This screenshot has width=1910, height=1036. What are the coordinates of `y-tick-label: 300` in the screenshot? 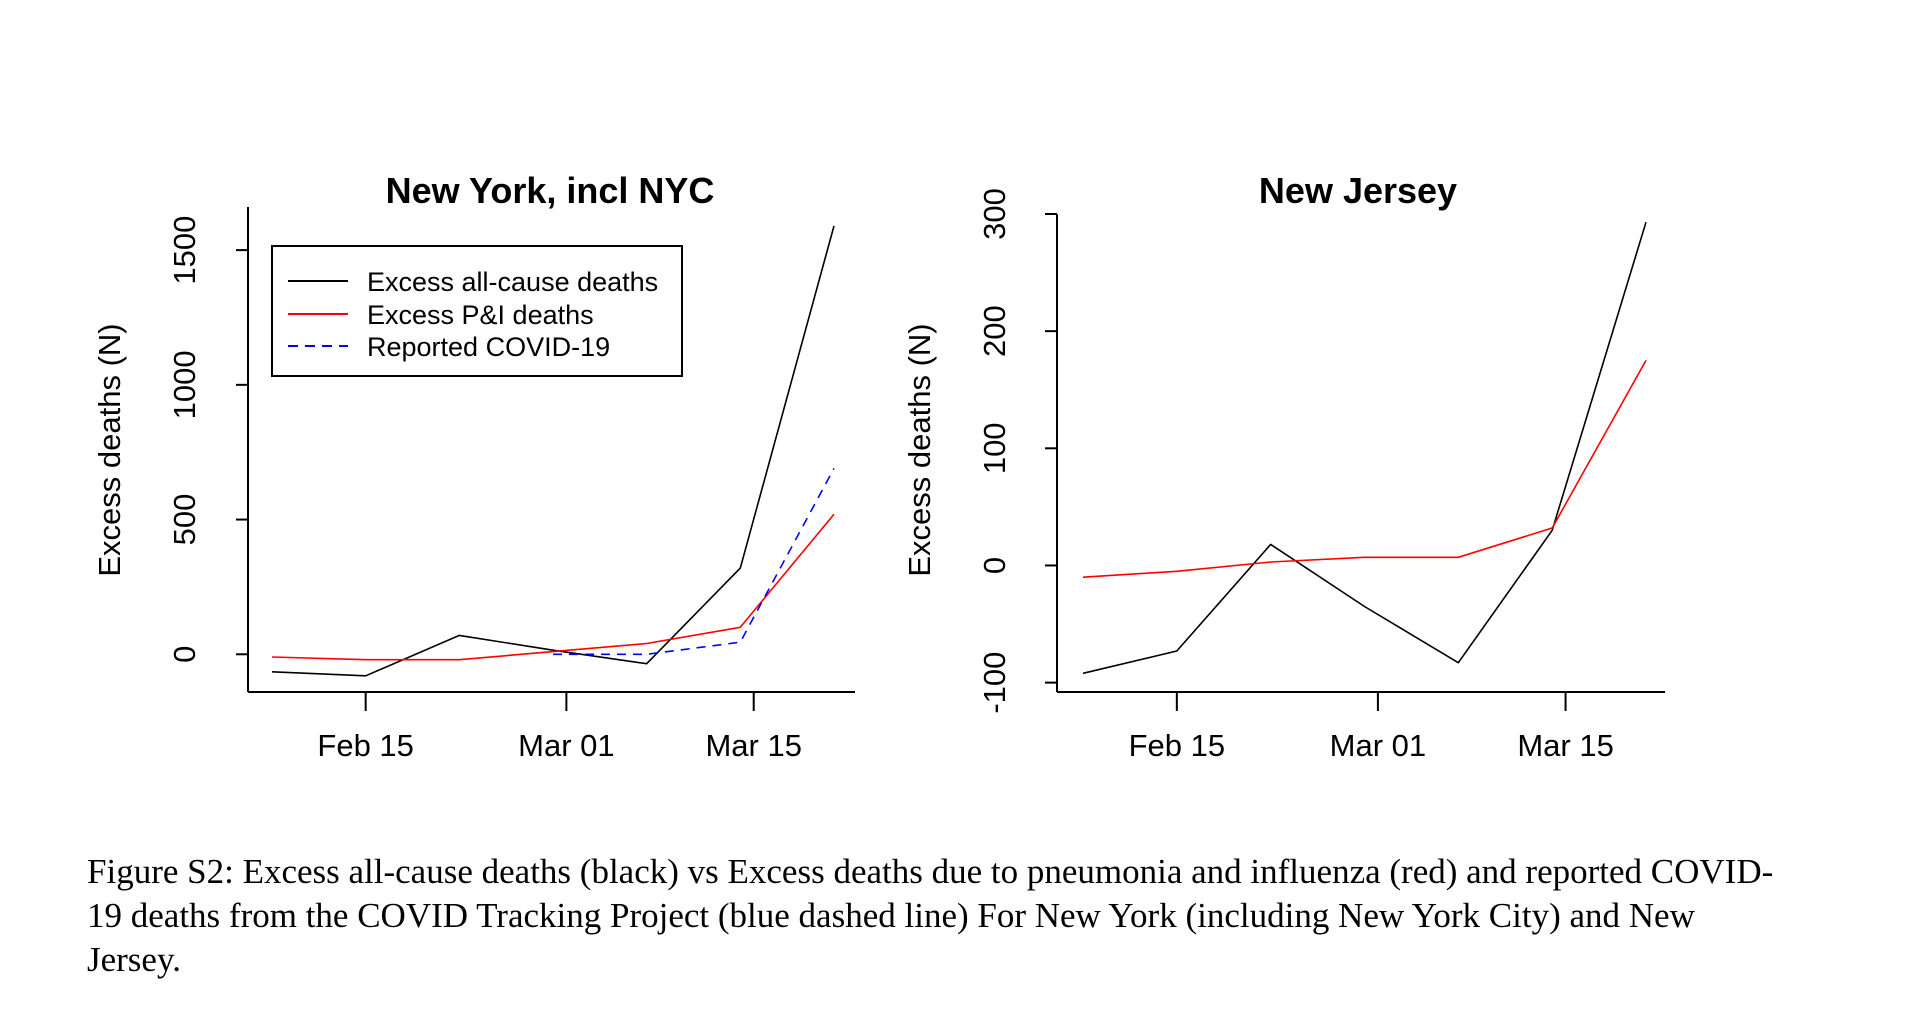 It's located at (994, 214).